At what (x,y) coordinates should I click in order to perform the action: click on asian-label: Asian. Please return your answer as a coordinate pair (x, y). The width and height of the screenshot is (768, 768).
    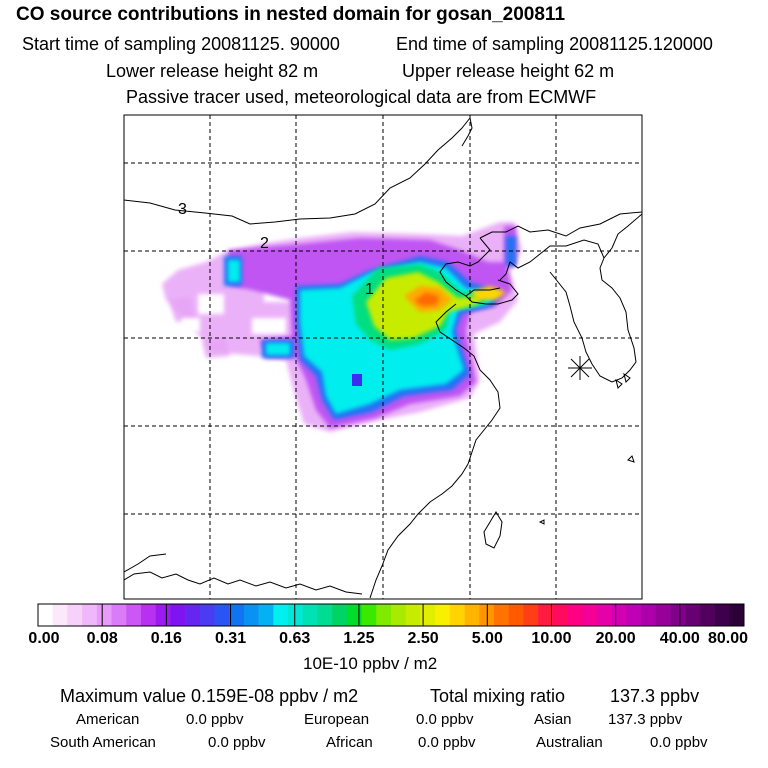
    Looking at the image, I should click on (553, 719).